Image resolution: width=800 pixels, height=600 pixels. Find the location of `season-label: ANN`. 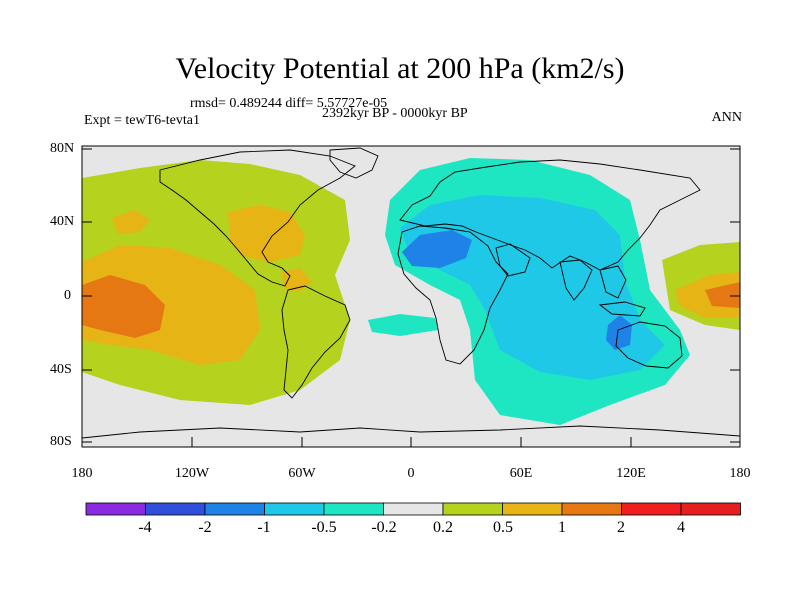

season-label: ANN is located at coordinates (726, 117).